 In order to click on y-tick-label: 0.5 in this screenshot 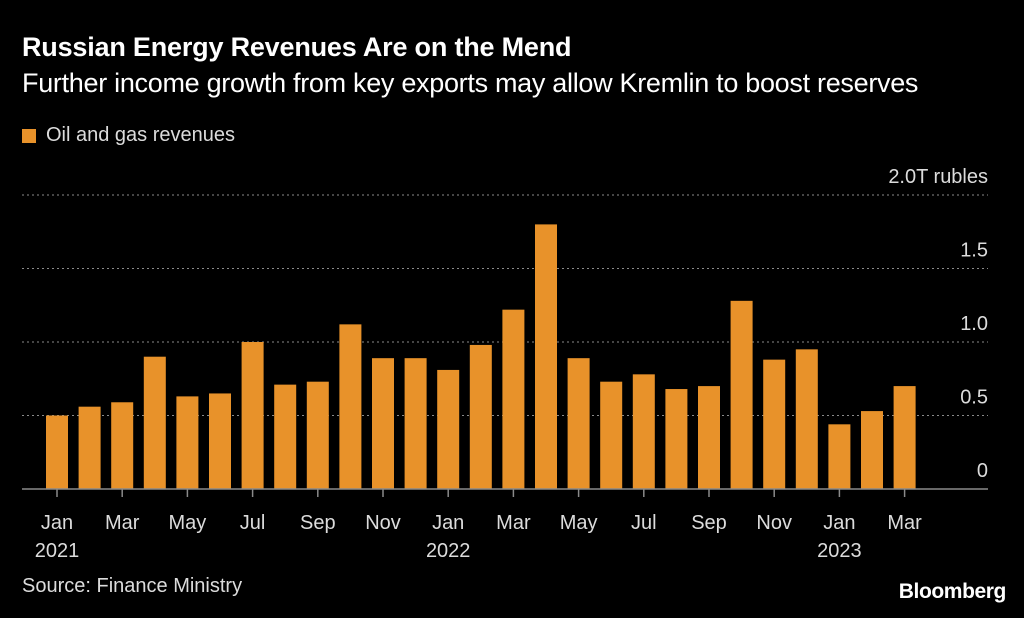, I will do `click(974, 398)`.